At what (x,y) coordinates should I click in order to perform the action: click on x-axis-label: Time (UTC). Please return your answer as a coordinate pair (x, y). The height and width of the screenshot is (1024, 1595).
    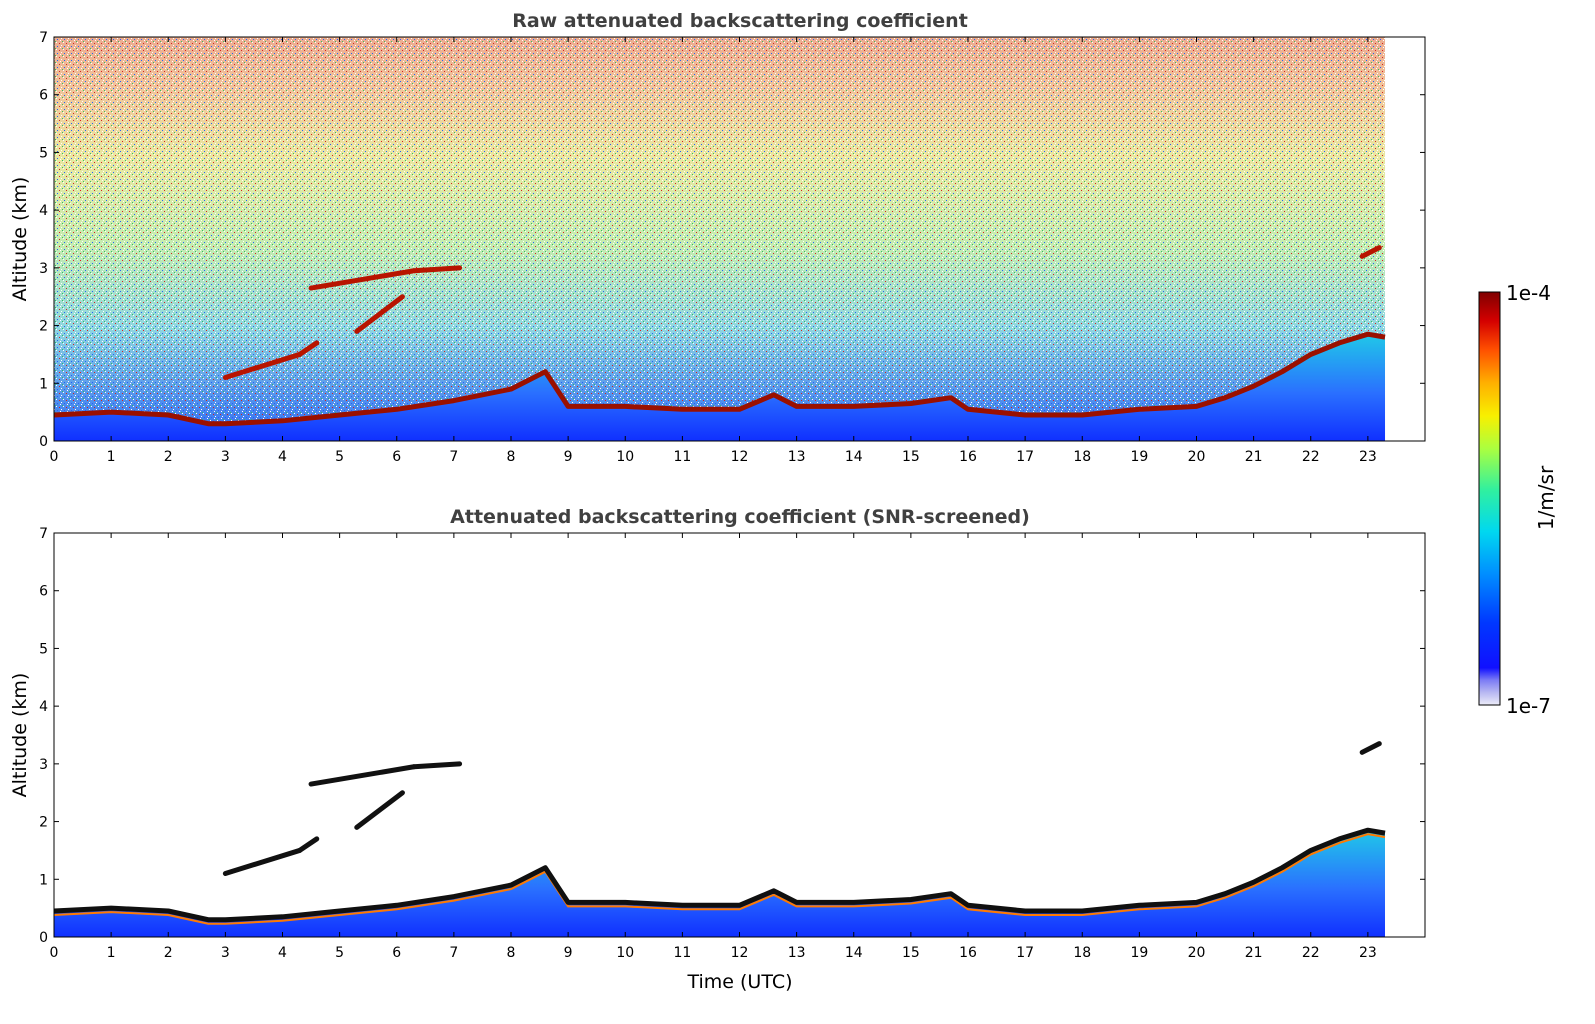
    Looking at the image, I should click on (739, 982).